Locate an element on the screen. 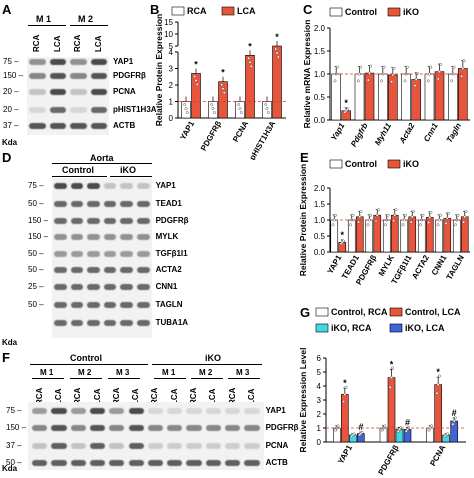 The height and width of the screenshot is (478, 474). control-group-line is located at coordinates (79, 176).